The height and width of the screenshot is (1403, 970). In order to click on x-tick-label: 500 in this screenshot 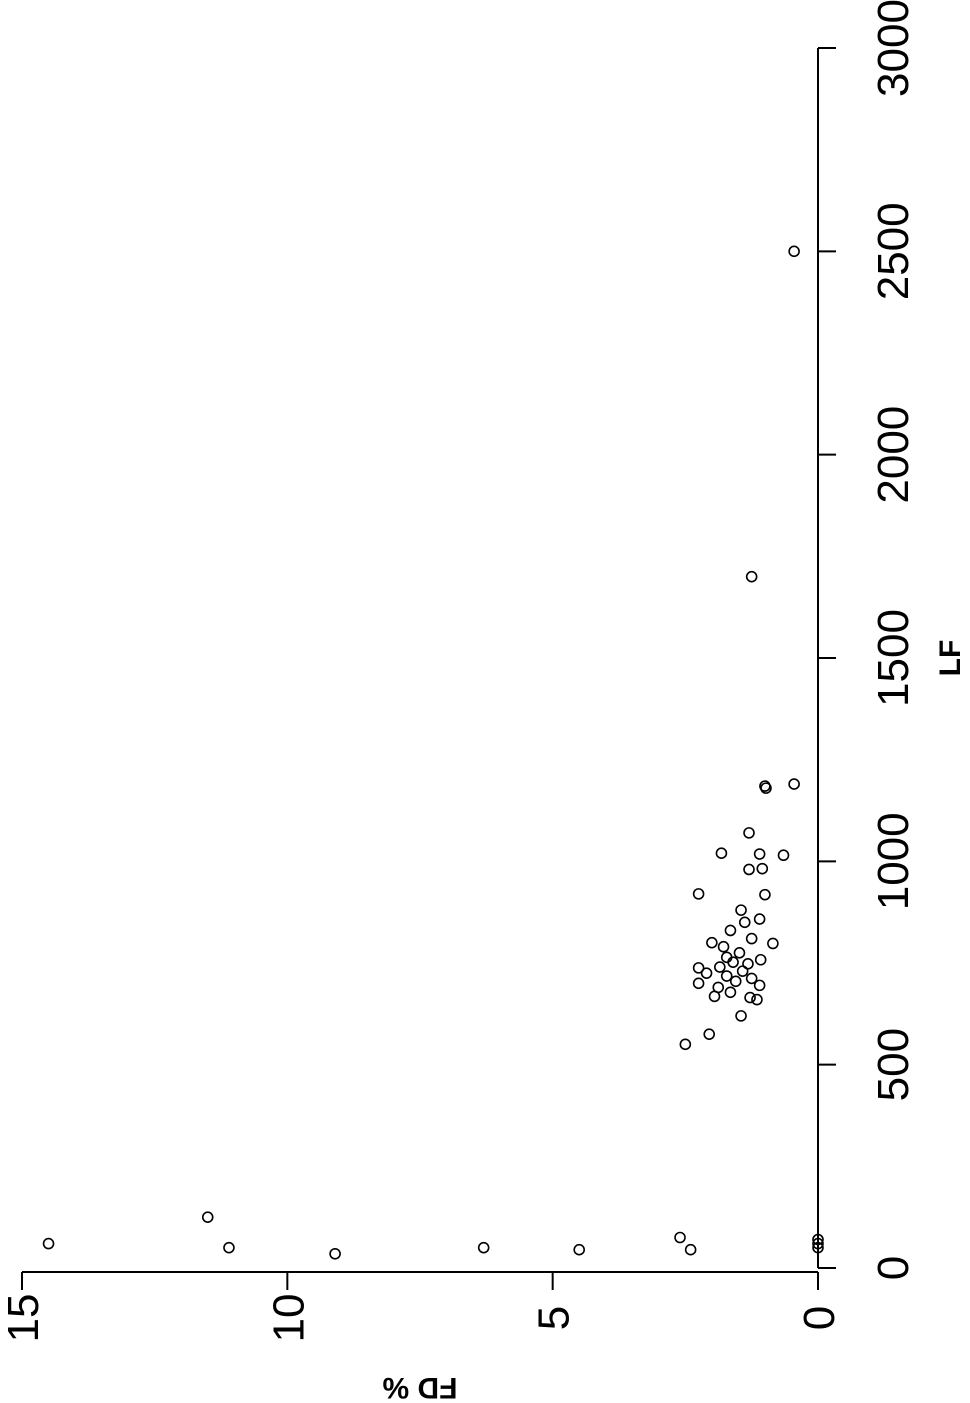, I will do `click(893, 1064)`.